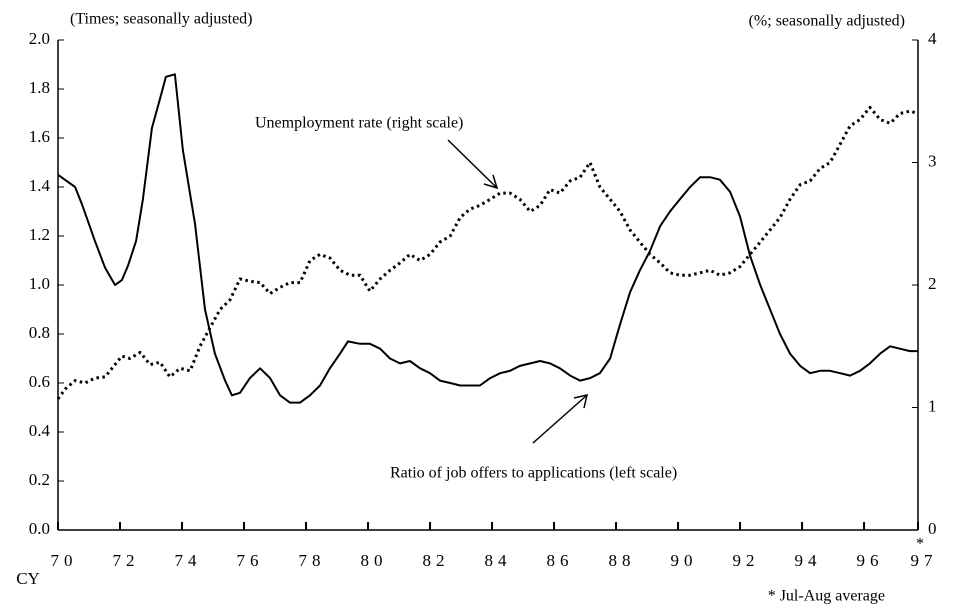 The height and width of the screenshot is (610, 953). I want to click on y2-tick-label: 3, so click(932, 160).